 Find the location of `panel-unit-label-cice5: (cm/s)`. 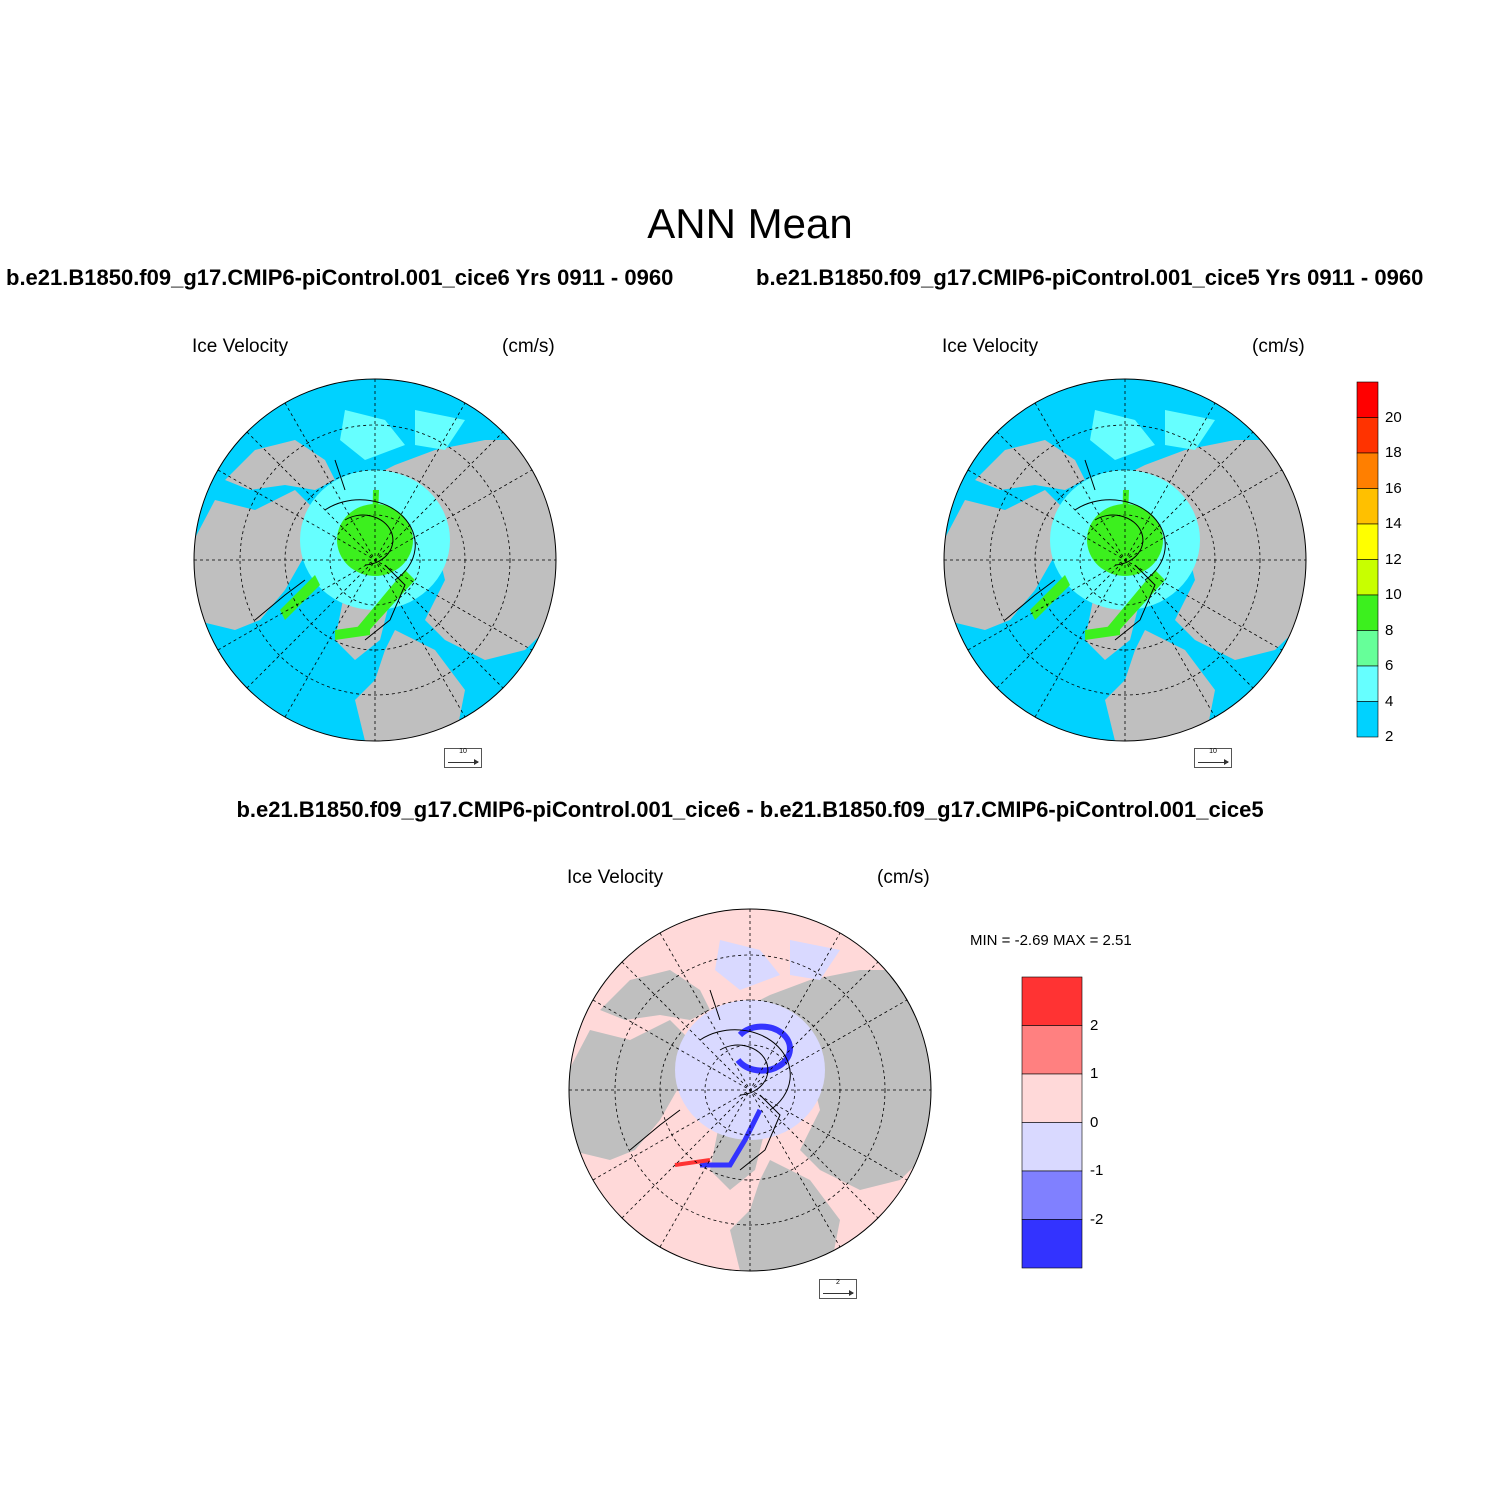

panel-unit-label-cice5: (cm/s) is located at coordinates (1278, 346).